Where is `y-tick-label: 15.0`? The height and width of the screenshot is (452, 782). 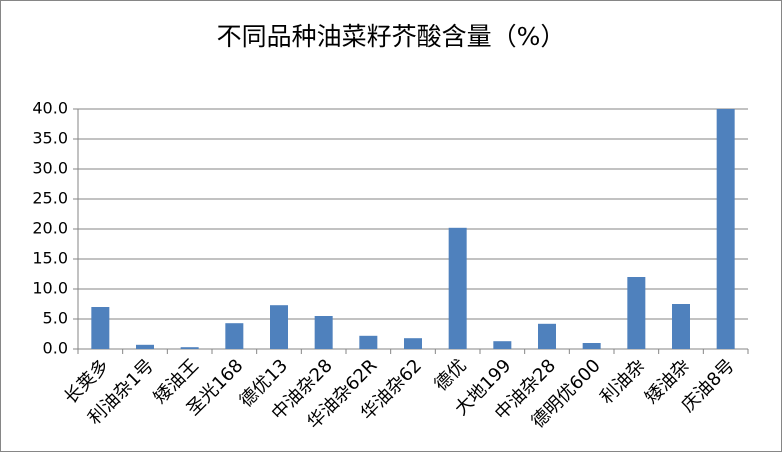
y-tick-label: 15.0 is located at coordinates (50, 258).